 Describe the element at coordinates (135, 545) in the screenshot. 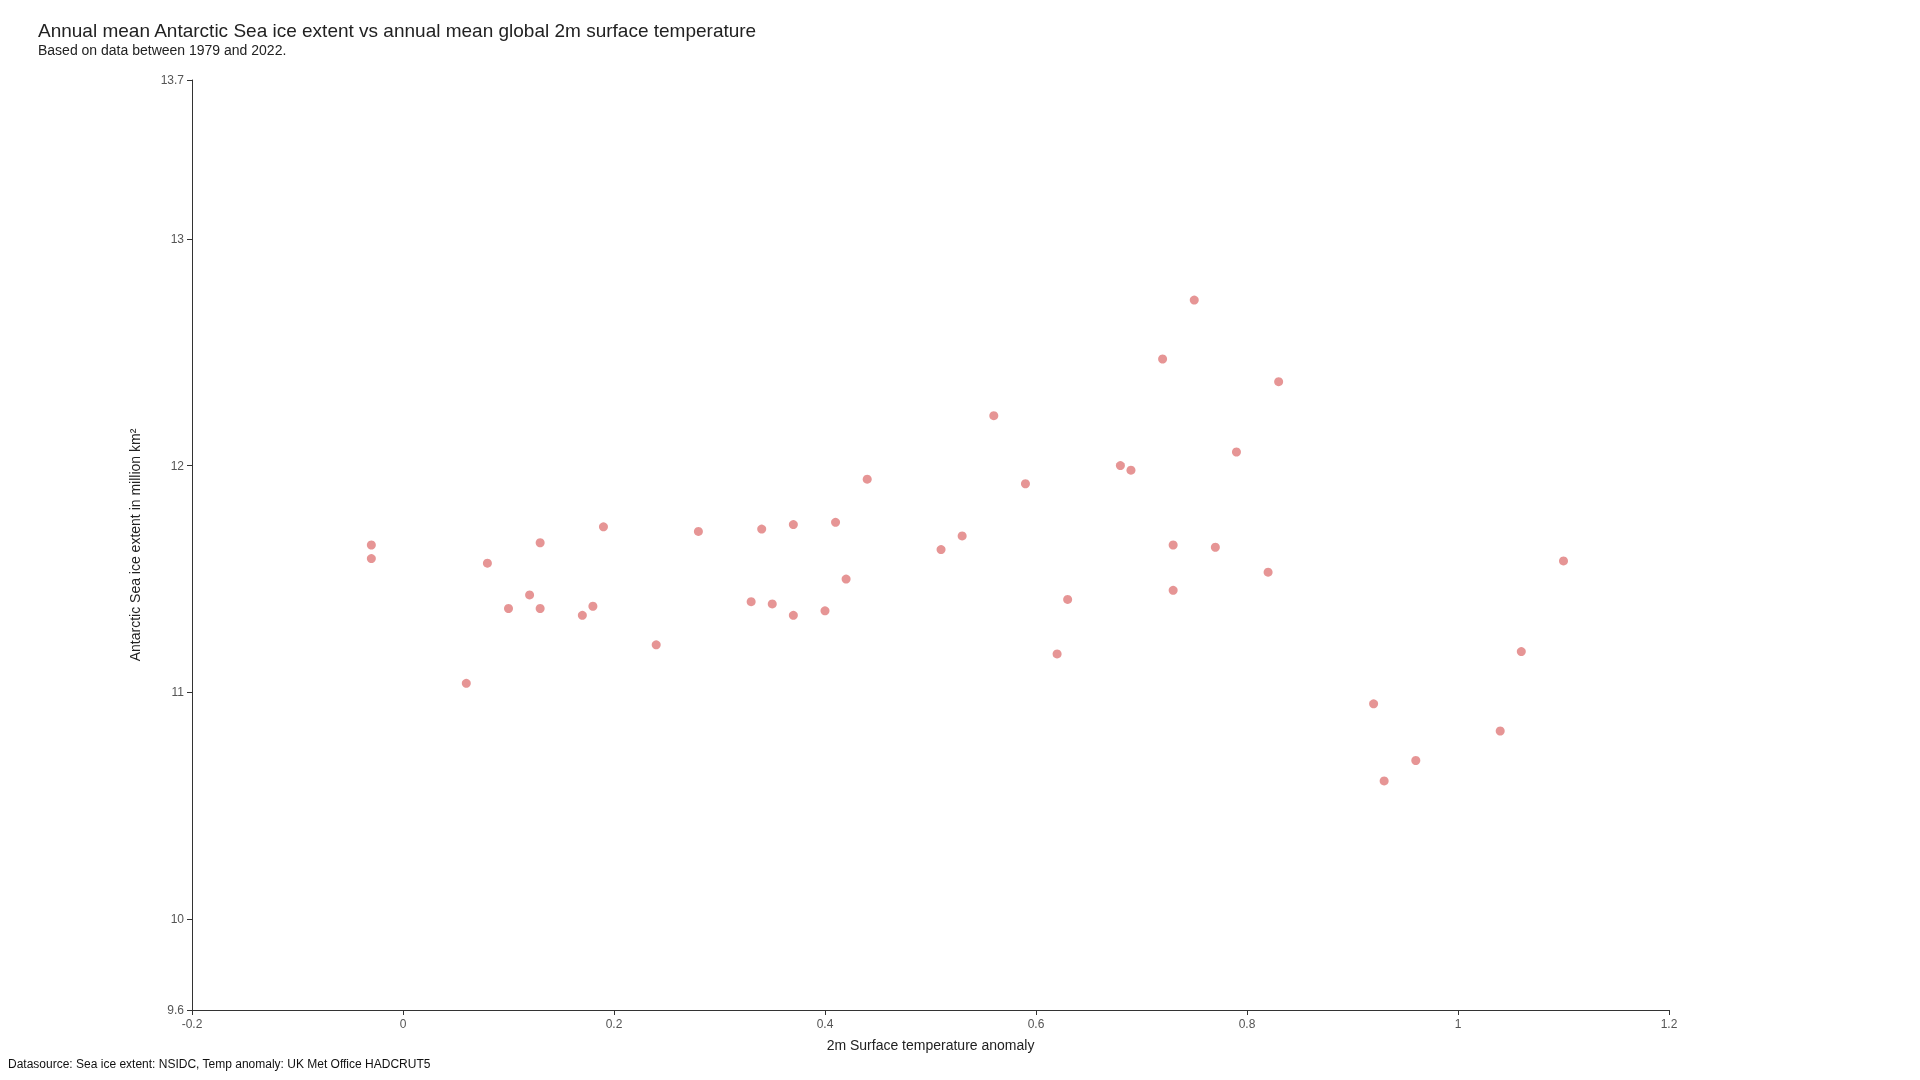

I see `y-axis-title: Antarctic Sea ice extent in million km²` at that location.